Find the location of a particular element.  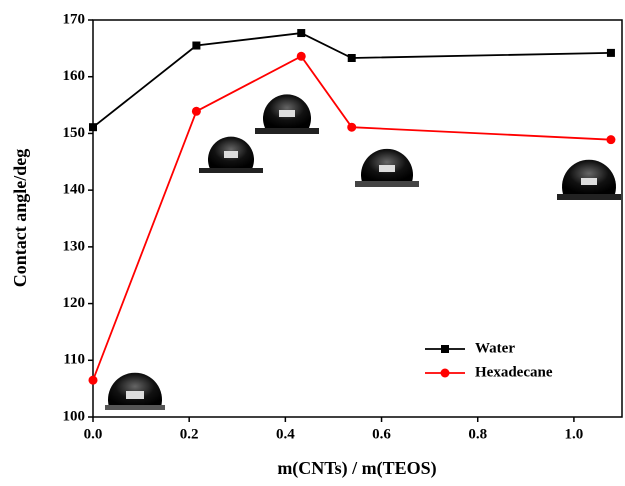

legend-label: Hexadecane is located at coordinates (514, 372).